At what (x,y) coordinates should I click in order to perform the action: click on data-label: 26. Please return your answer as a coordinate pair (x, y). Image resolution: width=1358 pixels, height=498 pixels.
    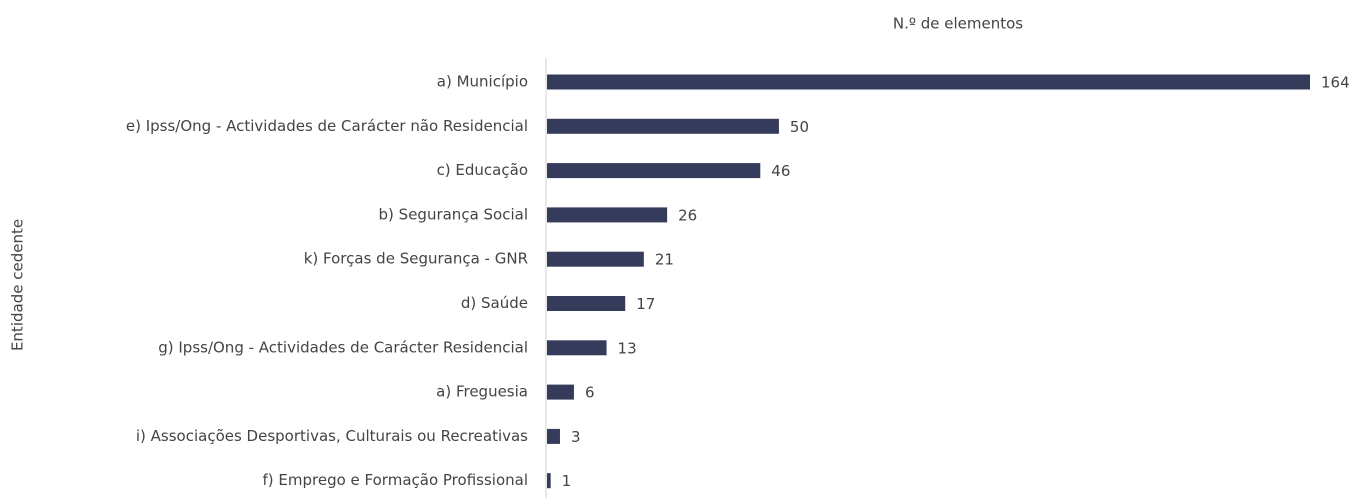
    Looking at the image, I should click on (687, 215).